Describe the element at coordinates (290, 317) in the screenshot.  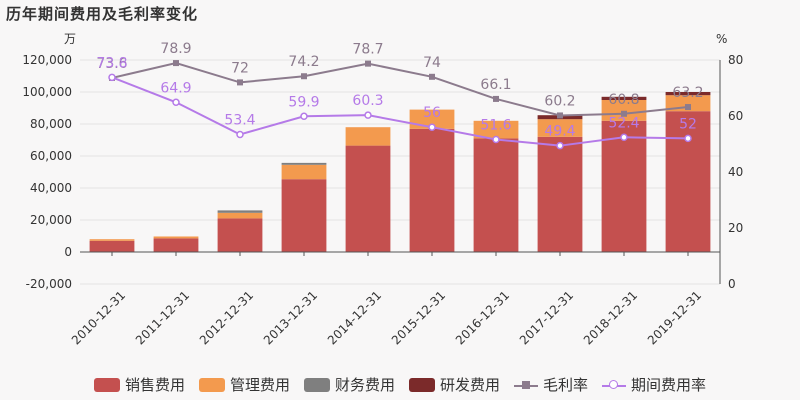
I see `x-tick-label: 2013-12-31` at that location.